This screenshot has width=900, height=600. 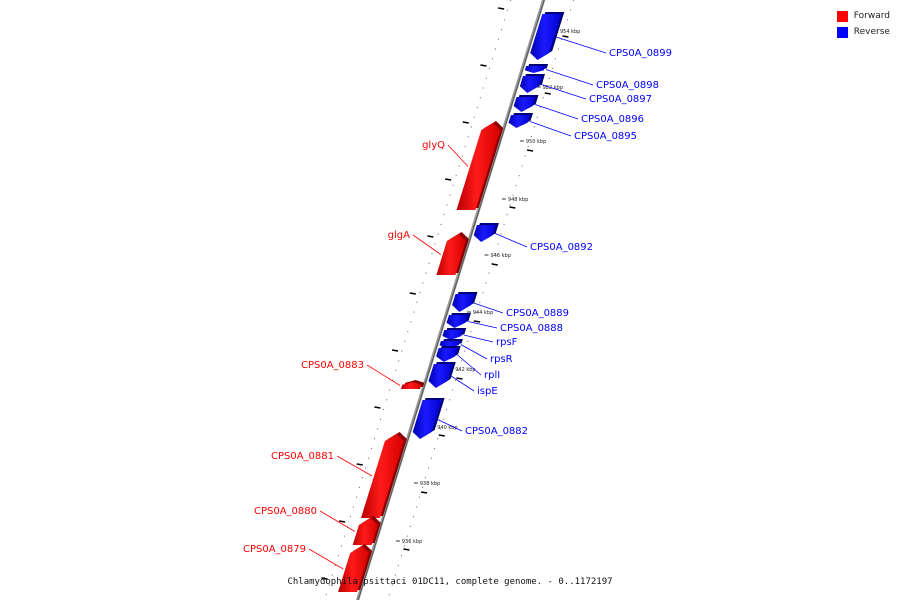 What do you see at coordinates (620, 99) in the screenshot?
I see `gene-label: CPS0A_0897` at bounding box center [620, 99].